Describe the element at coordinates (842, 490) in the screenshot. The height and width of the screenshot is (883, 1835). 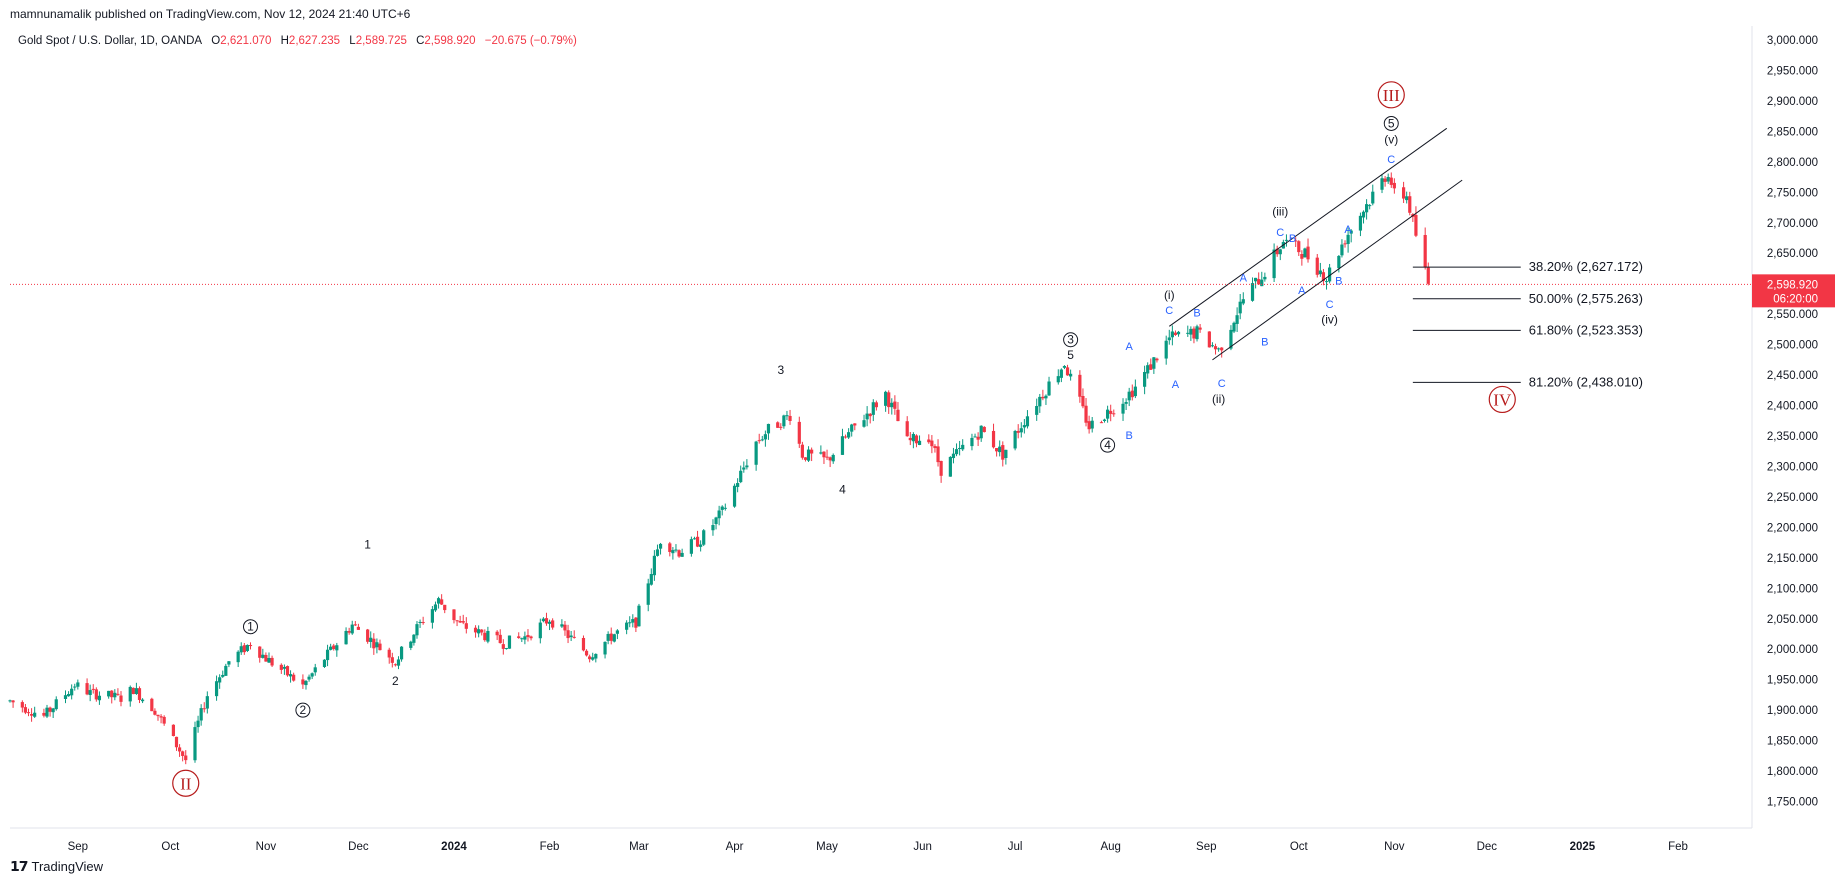
I see `wave-label-minor: 4` at that location.